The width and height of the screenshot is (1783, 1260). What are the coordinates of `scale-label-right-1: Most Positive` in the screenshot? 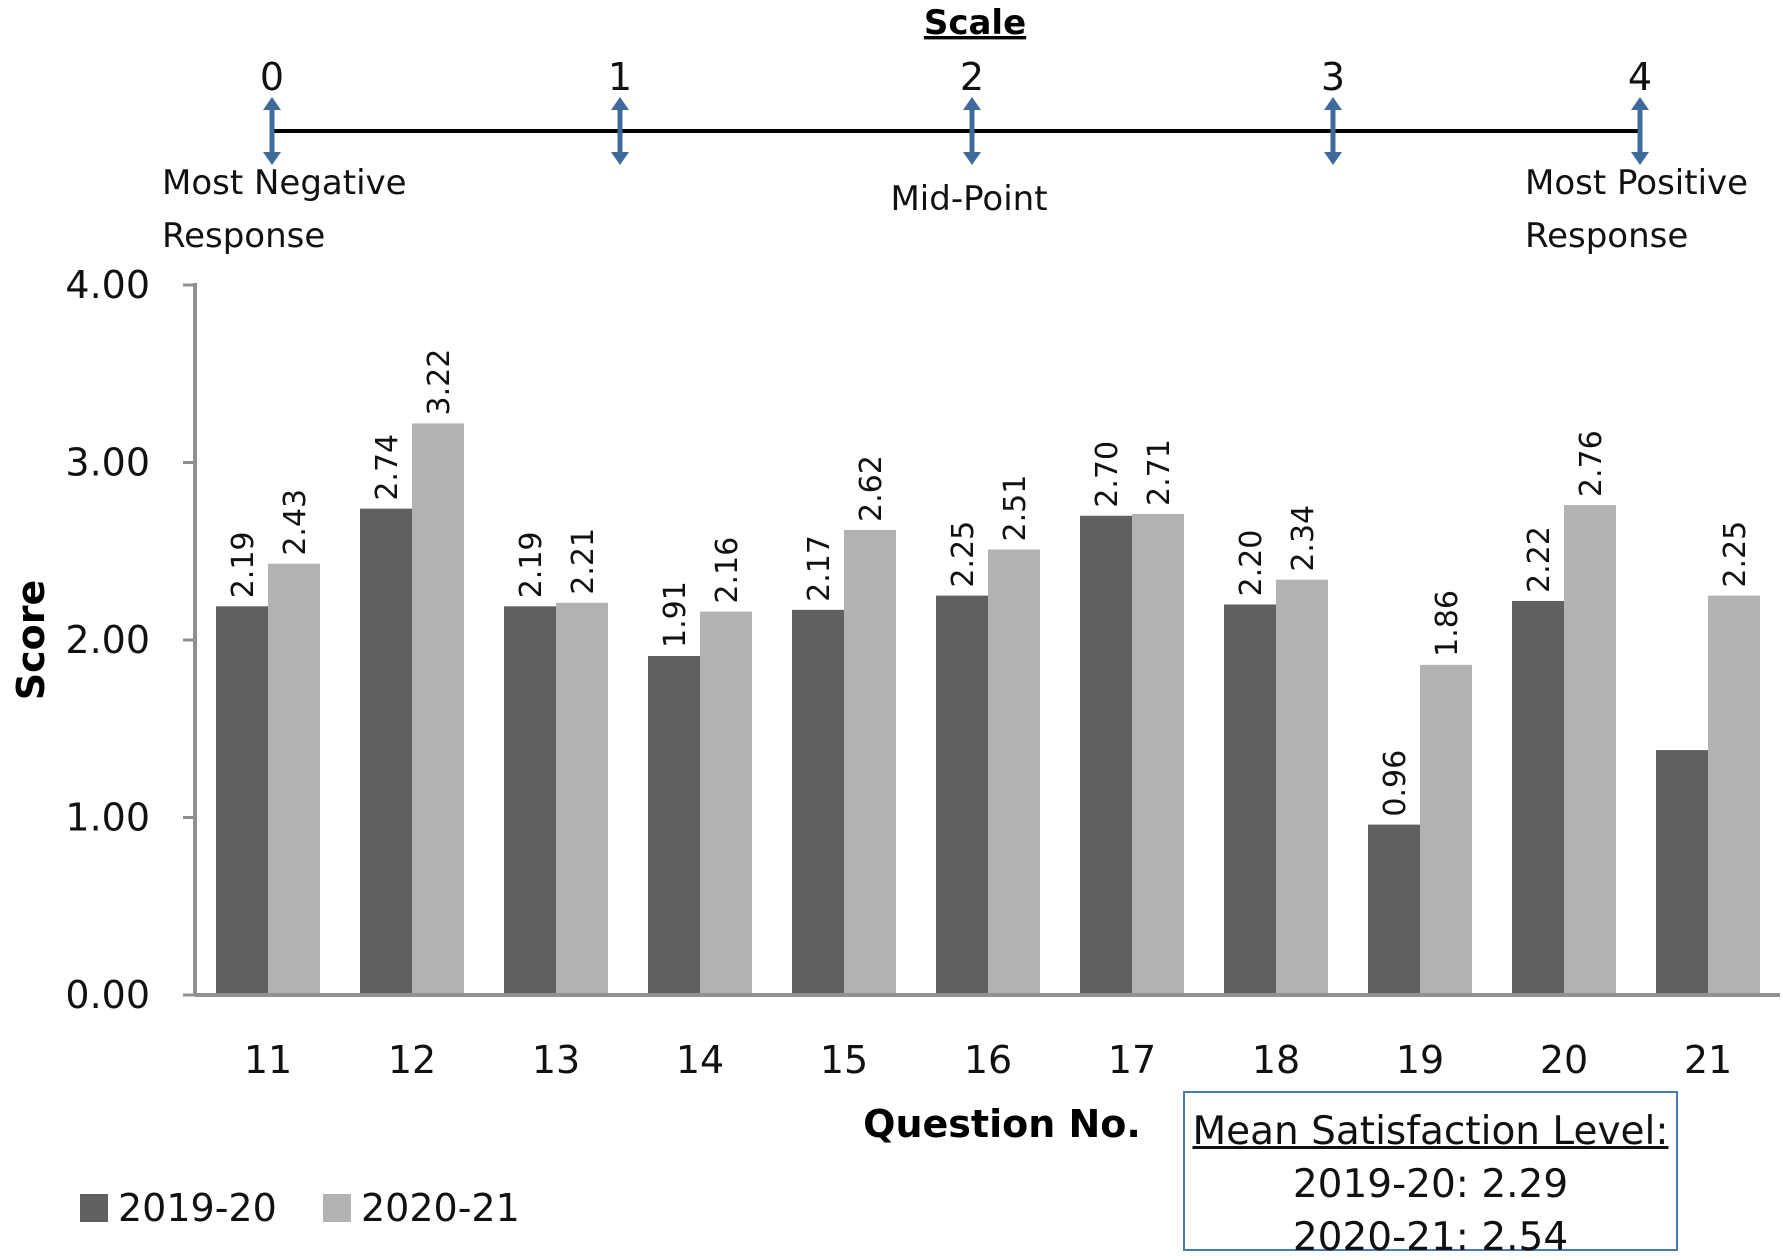 It's located at (1636, 183).